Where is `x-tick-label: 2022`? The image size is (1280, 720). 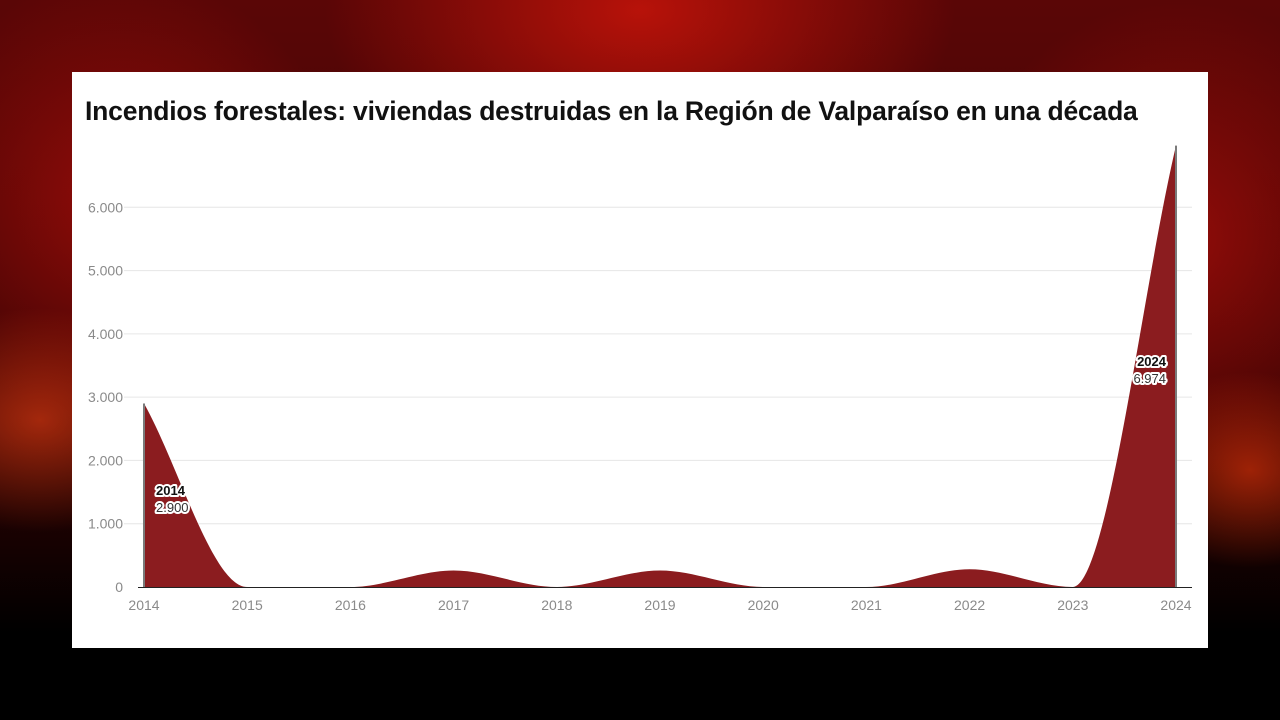
x-tick-label: 2022 is located at coordinates (969, 605).